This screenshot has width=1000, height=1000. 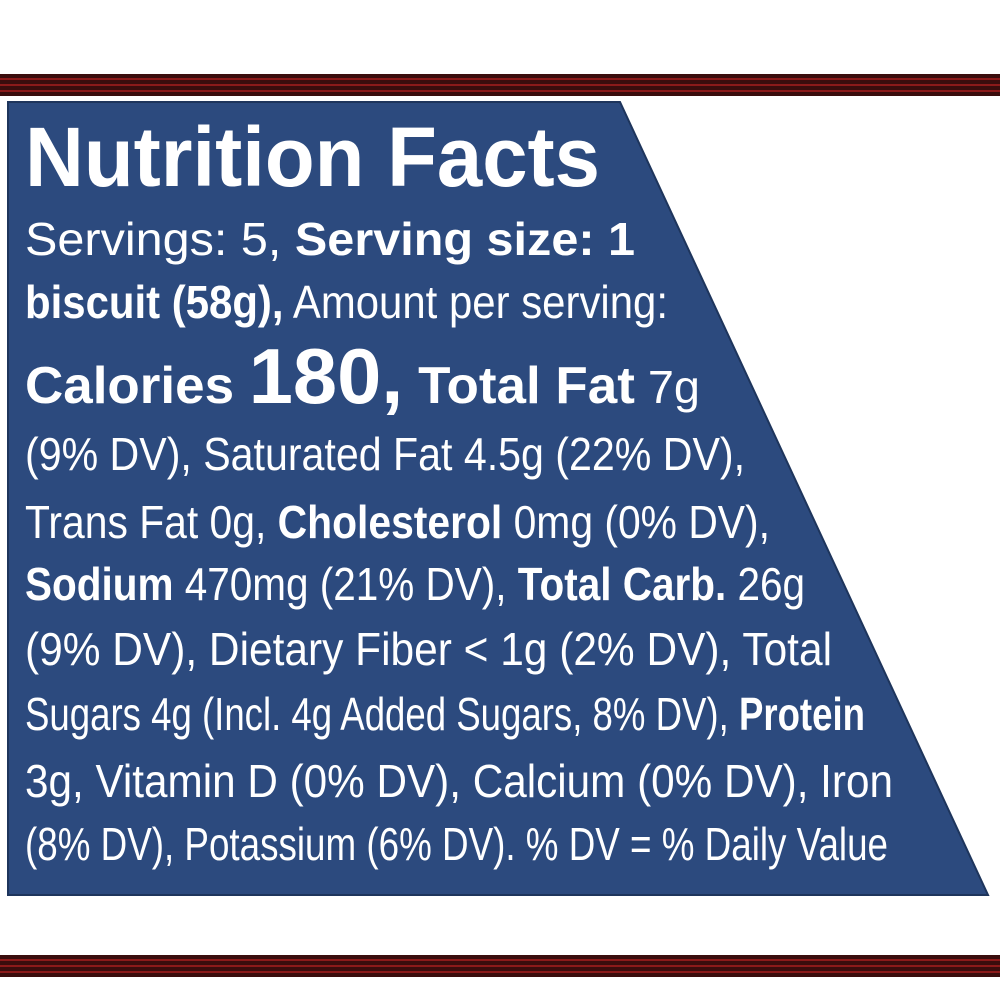 What do you see at coordinates (154, 302) in the screenshot?
I see `bold-text: biscuit (58g),` at bounding box center [154, 302].